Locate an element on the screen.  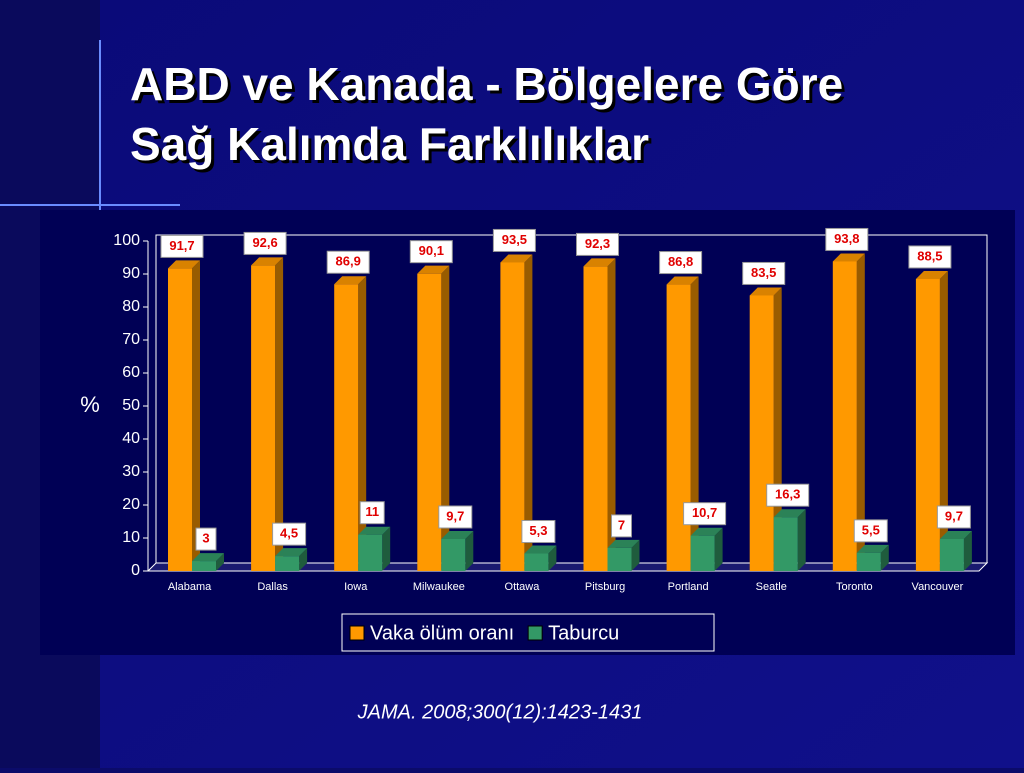
x-tick-label: Alabama is located at coordinates (190, 587).